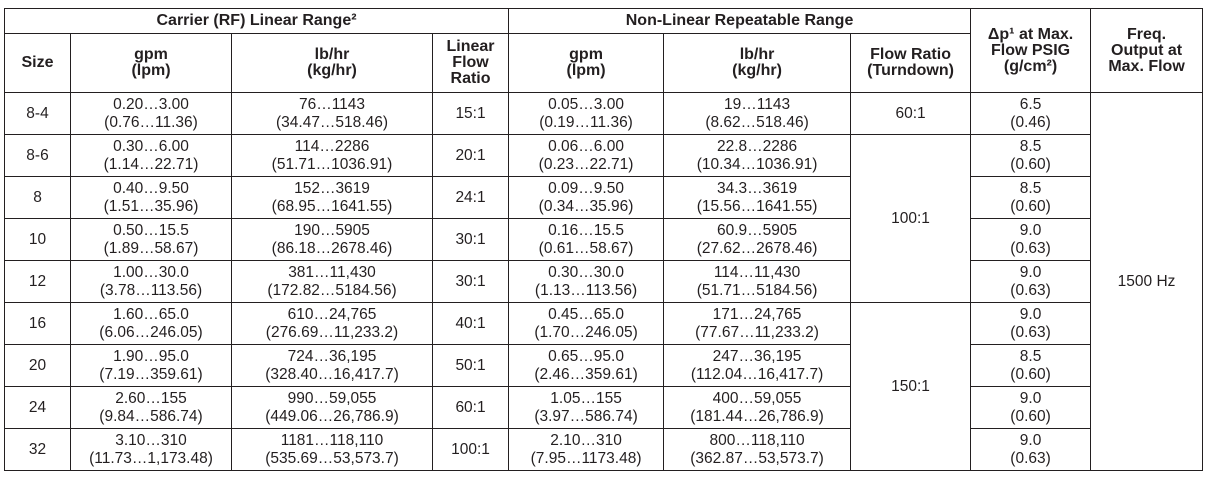  Describe the element at coordinates (757, 164) in the screenshot. I see `nonlinear-lbhr-cell-line: (10.34…1036.91)` at that location.